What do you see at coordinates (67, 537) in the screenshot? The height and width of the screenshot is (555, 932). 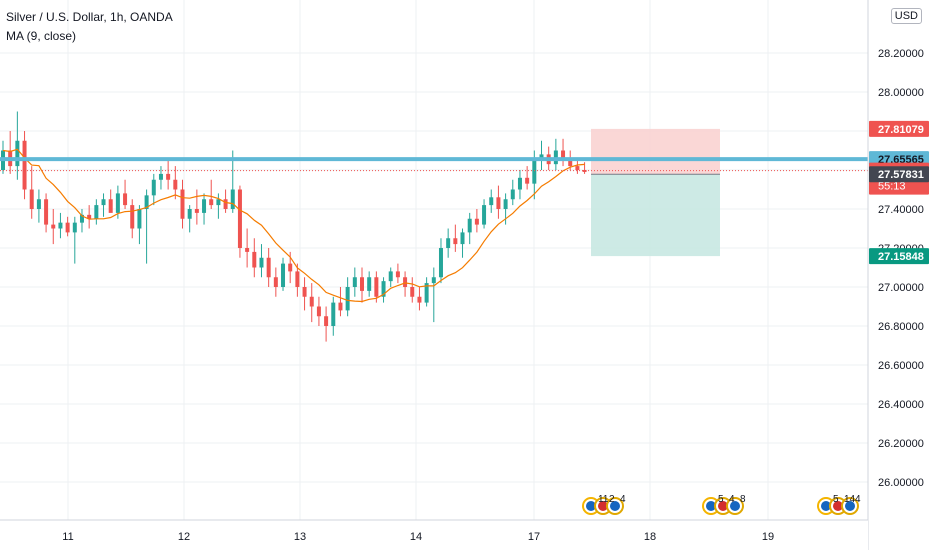 I see `x-tick-label: 11` at bounding box center [67, 537].